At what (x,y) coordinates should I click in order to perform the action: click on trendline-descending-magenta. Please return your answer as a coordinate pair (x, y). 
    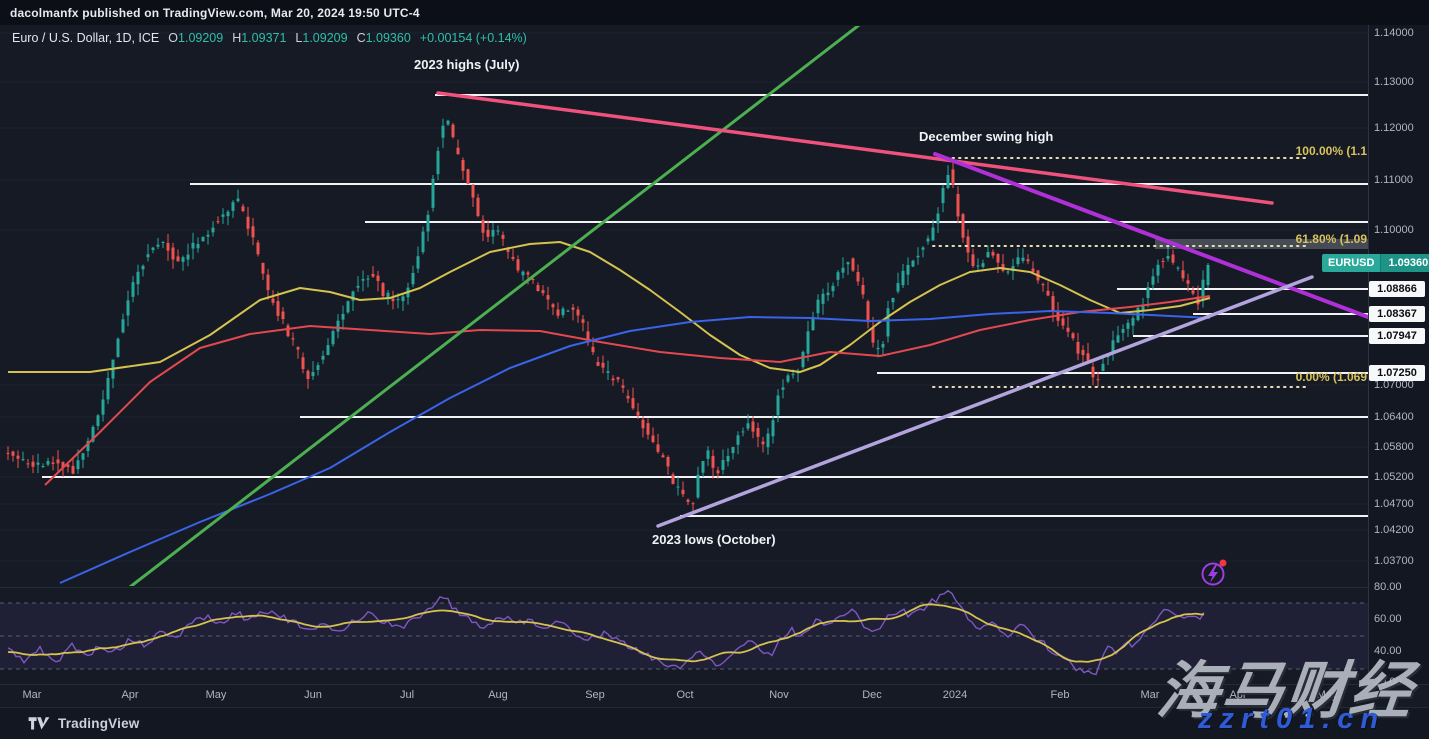
    Looking at the image, I should click on (1150, 235).